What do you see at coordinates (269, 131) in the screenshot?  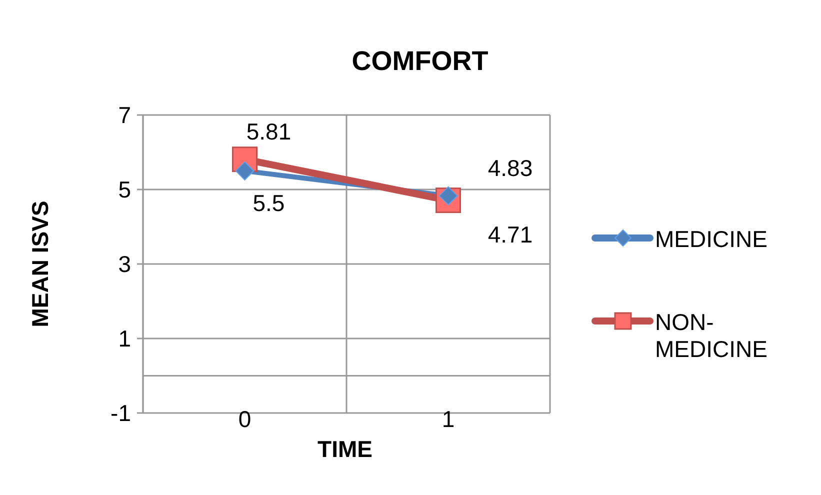 I see `data-label: 5.81` at bounding box center [269, 131].